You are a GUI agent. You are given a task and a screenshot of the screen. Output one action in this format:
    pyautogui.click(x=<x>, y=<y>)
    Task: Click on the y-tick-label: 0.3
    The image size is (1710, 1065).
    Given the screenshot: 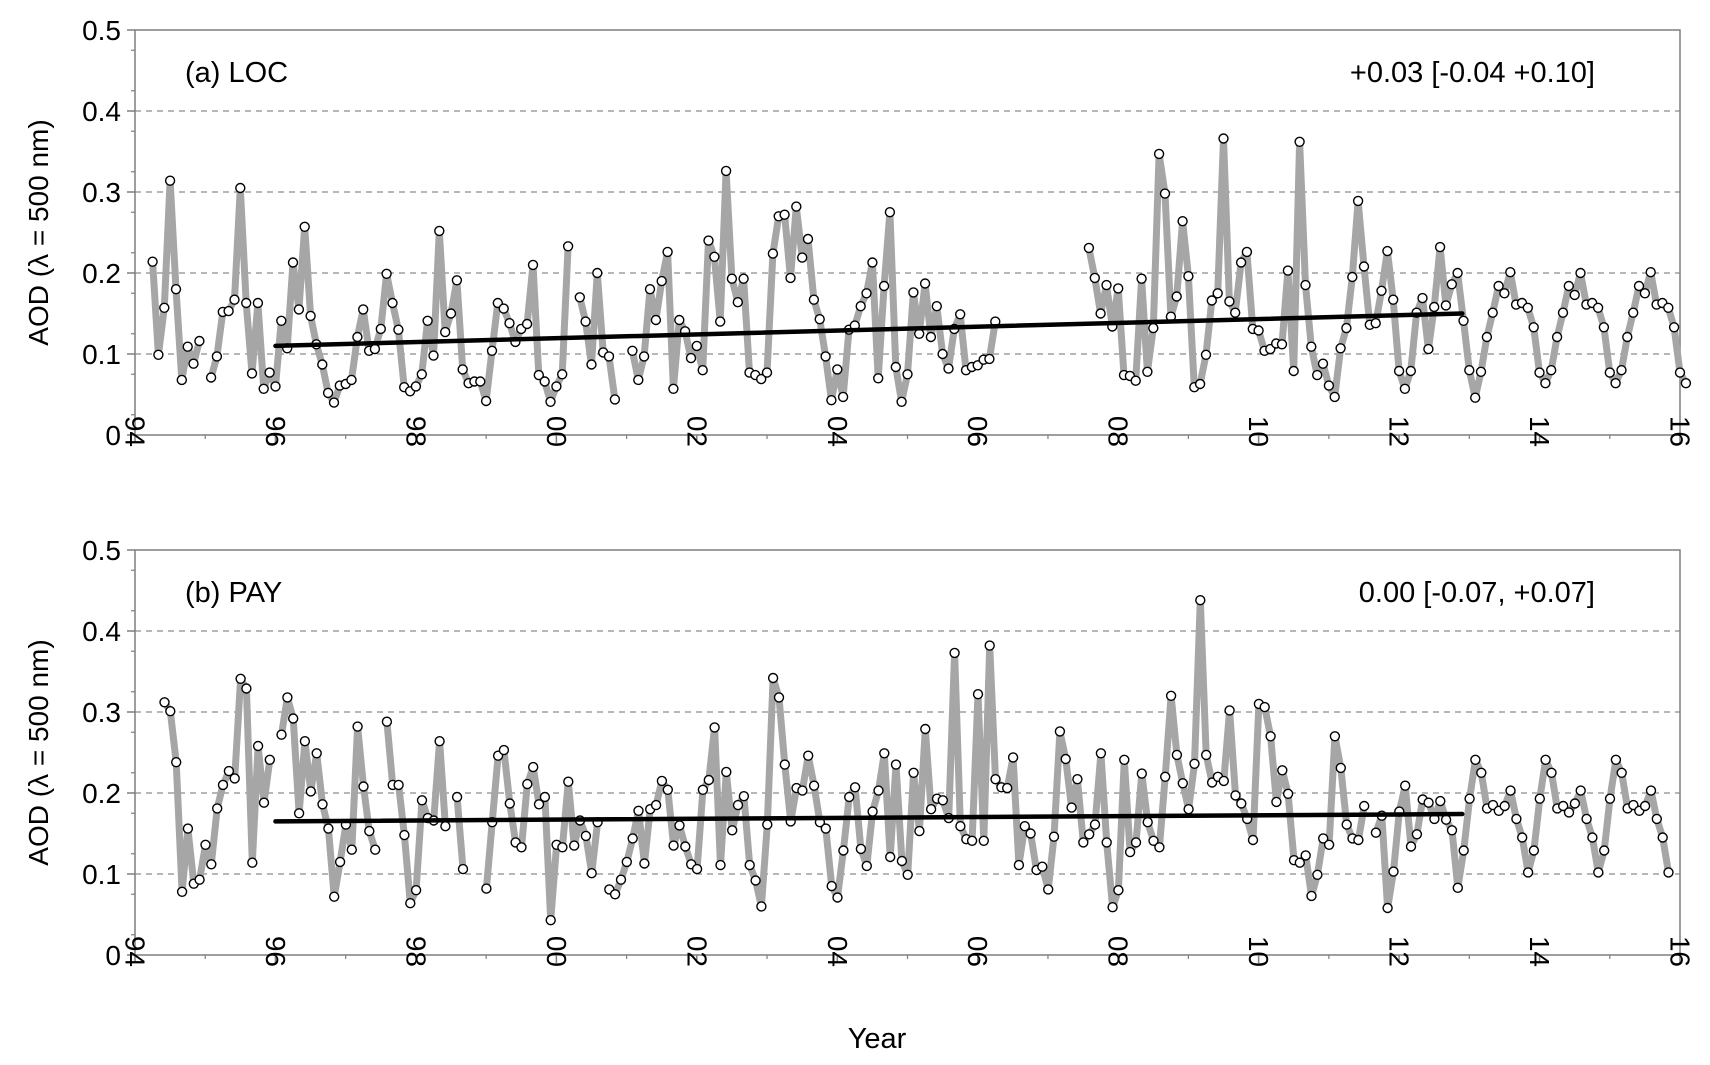 What is the action you would take?
    pyautogui.click(x=101, y=192)
    